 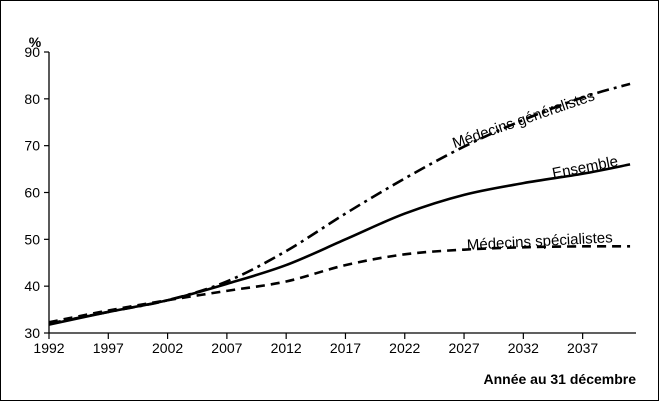 I want to click on x-tick-label: 2012, so click(x=286, y=348).